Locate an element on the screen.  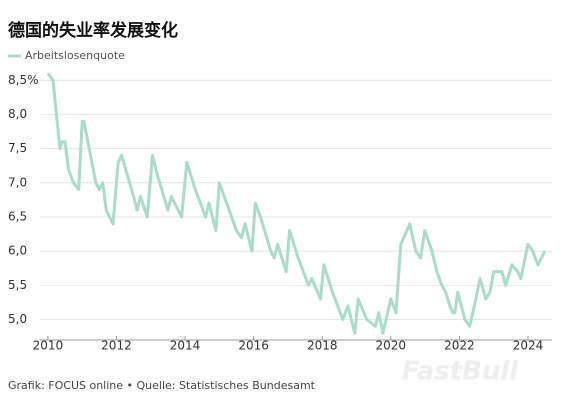
y-tick-label: 5,0 is located at coordinates (17, 319).